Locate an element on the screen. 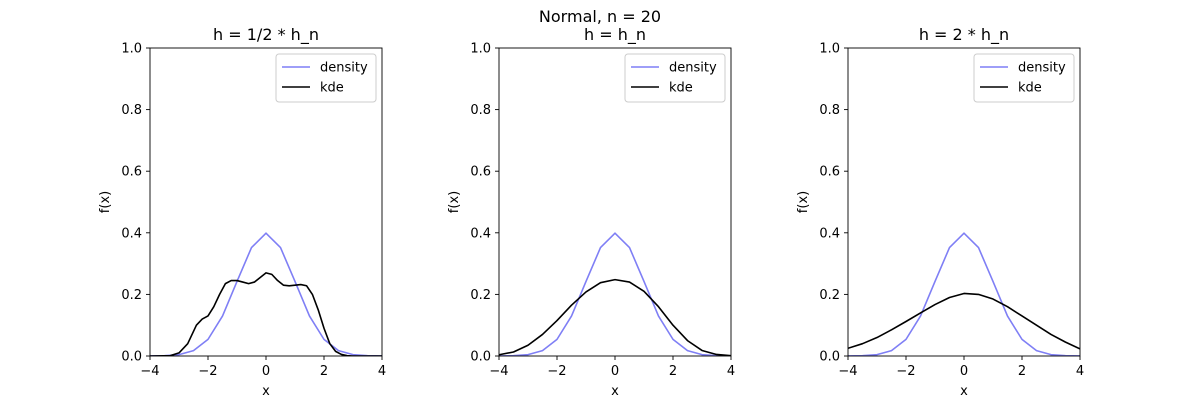  panel-title: h = 1/2 * h_n is located at coordinates (266, 35).